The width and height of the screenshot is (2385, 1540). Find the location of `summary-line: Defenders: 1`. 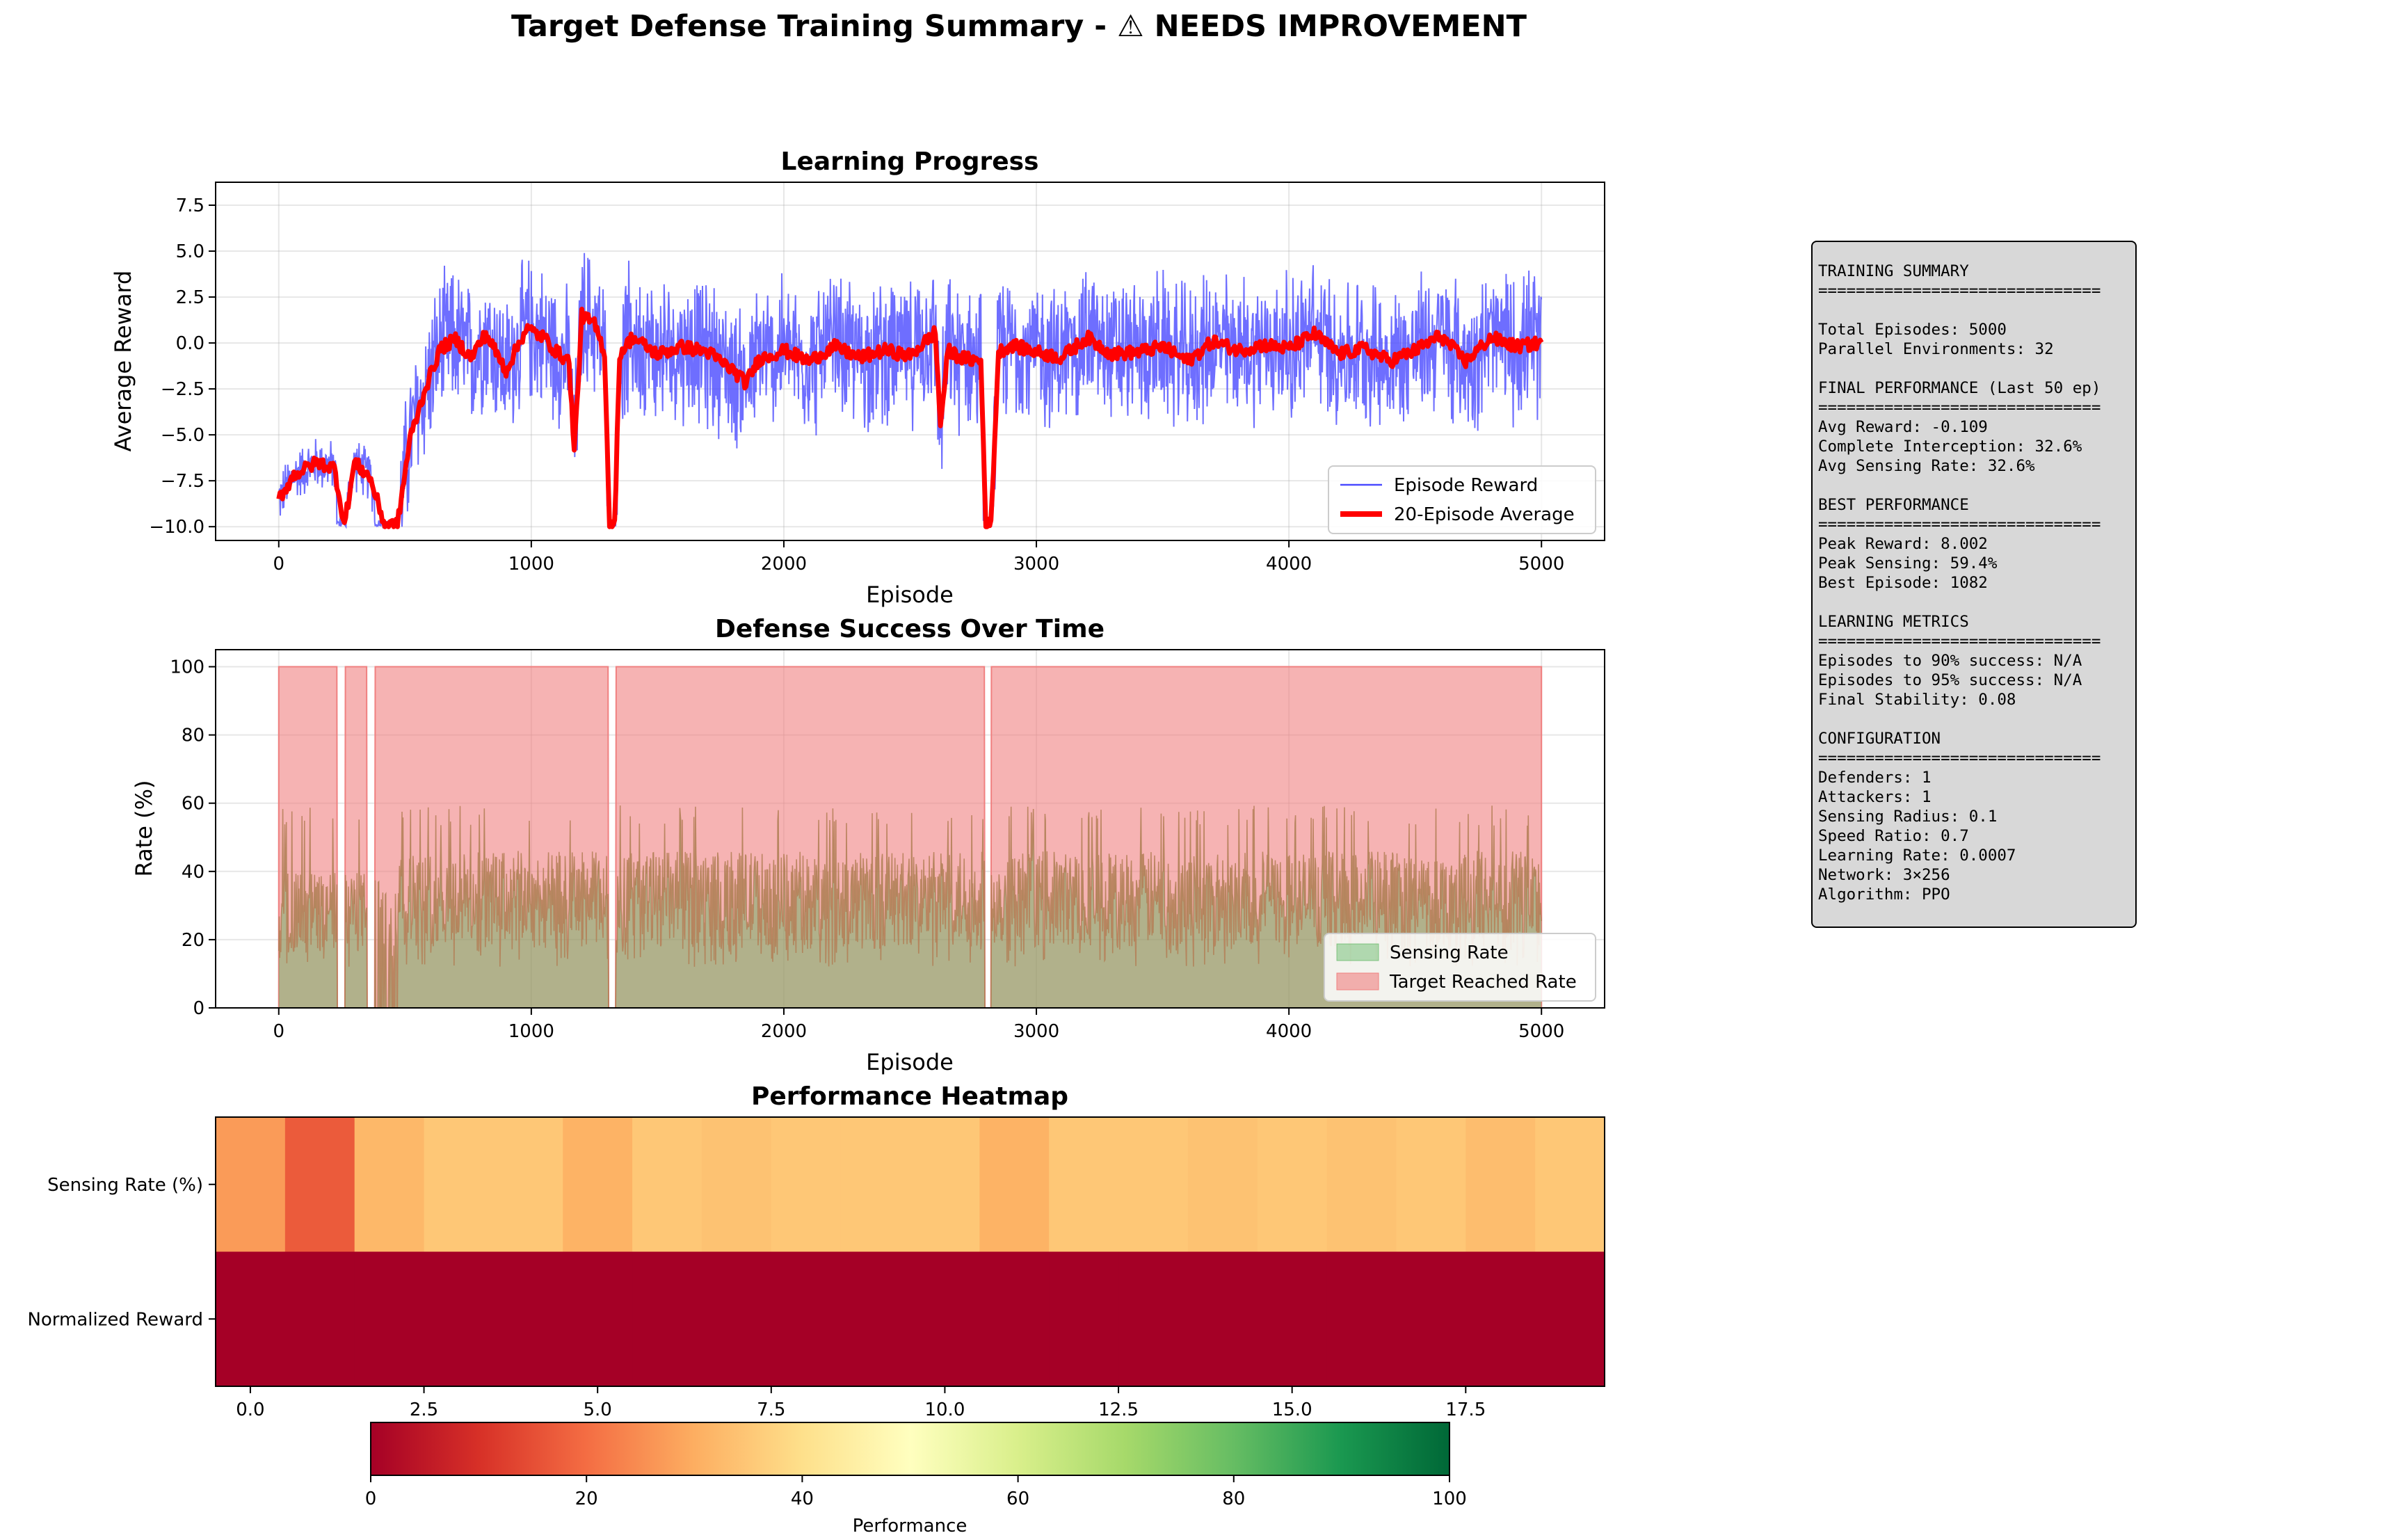

summary-line: Defenders: 1 is located at coordinates (1875, 778).